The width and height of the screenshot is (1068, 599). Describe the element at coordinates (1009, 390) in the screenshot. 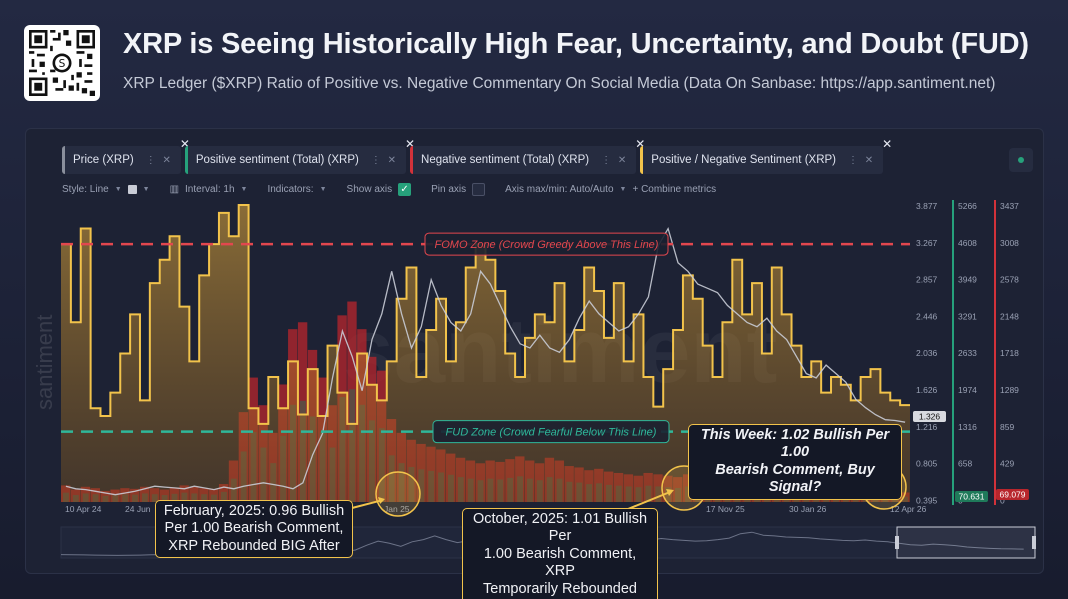

I see `negative-axis-tick-label: 1289` at that location.